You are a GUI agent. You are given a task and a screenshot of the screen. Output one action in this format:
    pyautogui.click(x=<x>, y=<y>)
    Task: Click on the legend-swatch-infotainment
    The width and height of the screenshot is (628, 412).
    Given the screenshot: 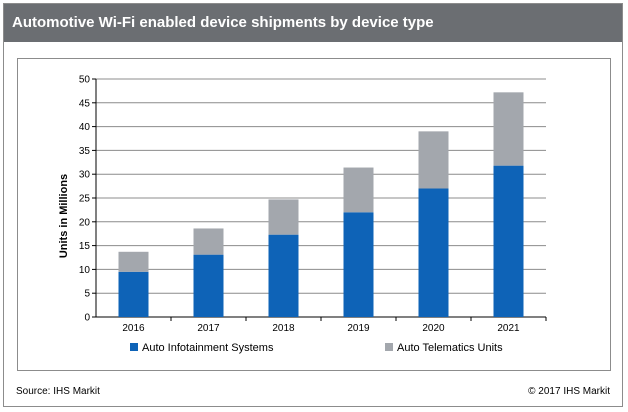 What is the action you would take?
    pyautogui.click(x=134, y=347)
    